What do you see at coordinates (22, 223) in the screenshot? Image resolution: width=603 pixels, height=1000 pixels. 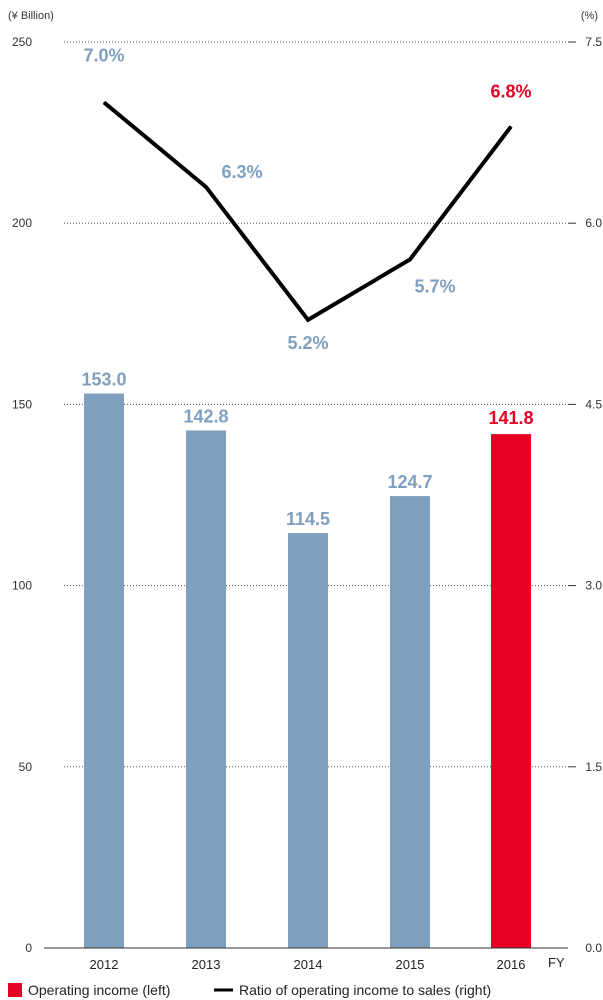 I see `left-tick-label: 200` at bounding box center [22, 223].